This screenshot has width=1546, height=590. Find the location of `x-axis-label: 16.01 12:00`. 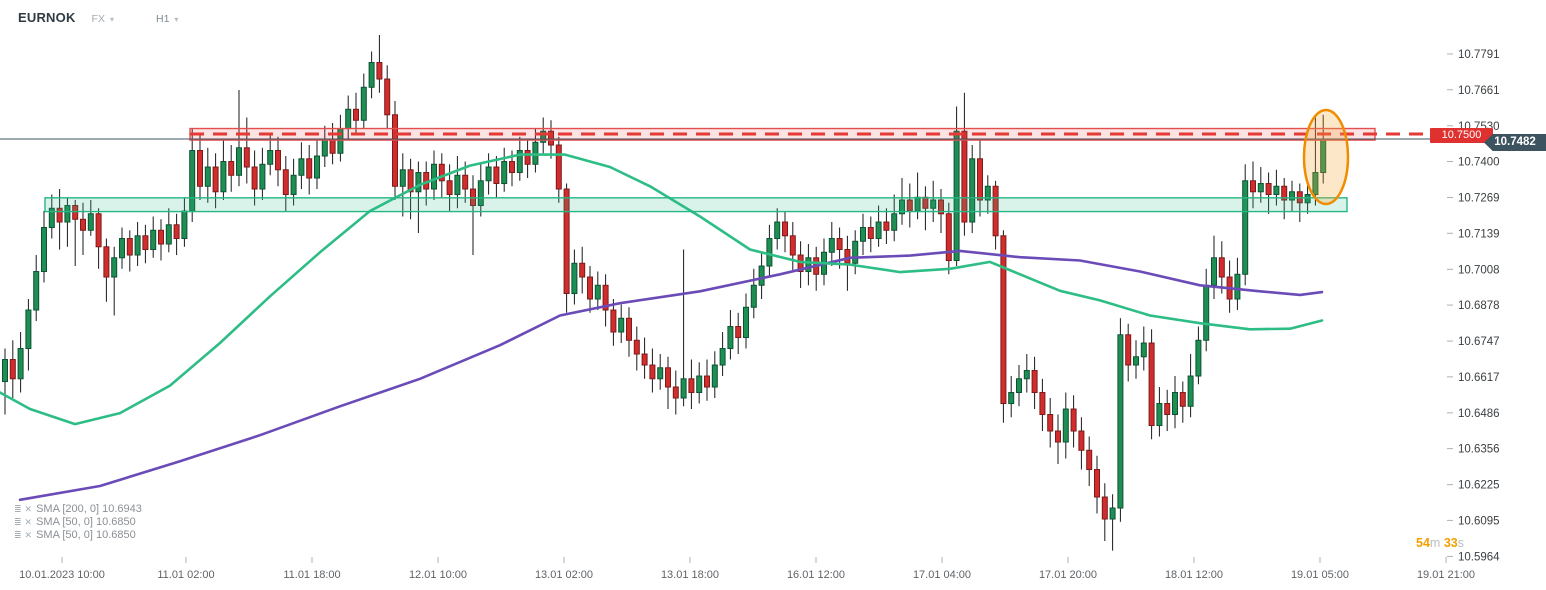

x-axis-label: 16.01 12:00 is located at coordinates (816, 575).